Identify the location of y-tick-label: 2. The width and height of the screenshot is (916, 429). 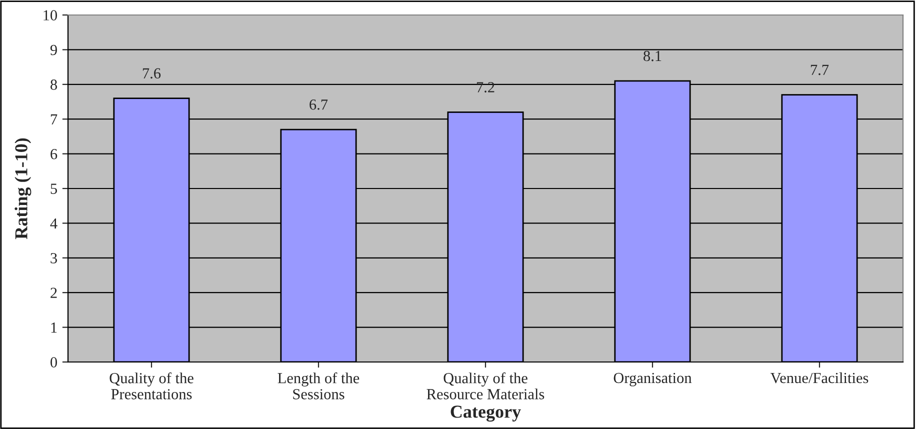
(53, 293).